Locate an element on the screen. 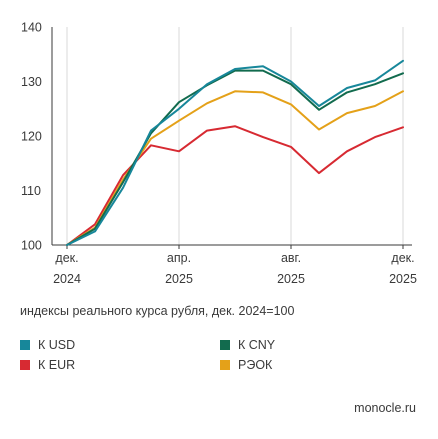  y-tick-label-2: 120 is located at coordinates (31, 137).